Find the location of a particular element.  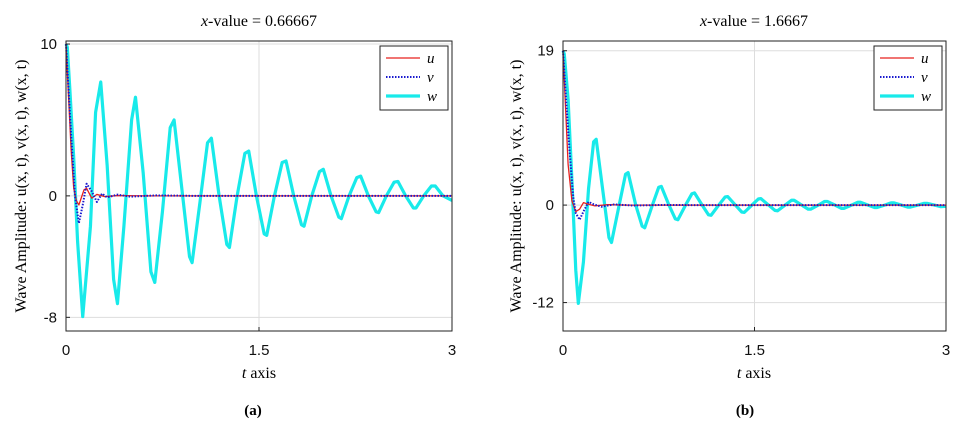

chart-a-title: x-value = 0.66667 is located at coordinates (258, 21).